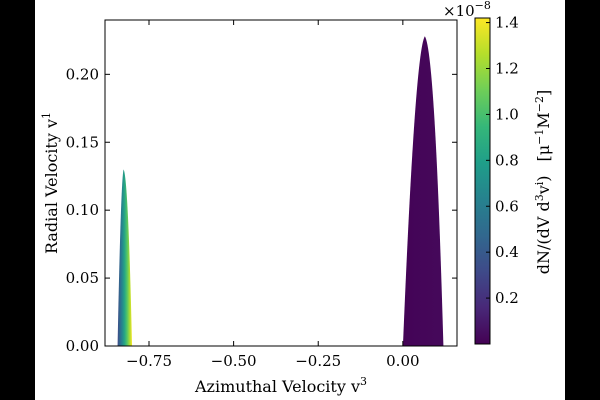 The image size is (600, 400). Describe the element at coordinates (507, 252) in the screenshot. I see `colorbar-tick-label: 0.4` at that location.